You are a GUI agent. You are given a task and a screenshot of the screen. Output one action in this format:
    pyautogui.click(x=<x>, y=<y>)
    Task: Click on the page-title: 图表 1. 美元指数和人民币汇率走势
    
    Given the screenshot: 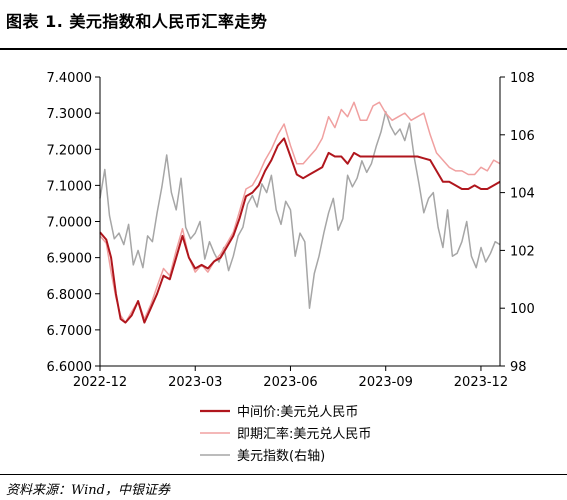 What is the action you would take?
    pyautogui.click(x=137, y=21)
    